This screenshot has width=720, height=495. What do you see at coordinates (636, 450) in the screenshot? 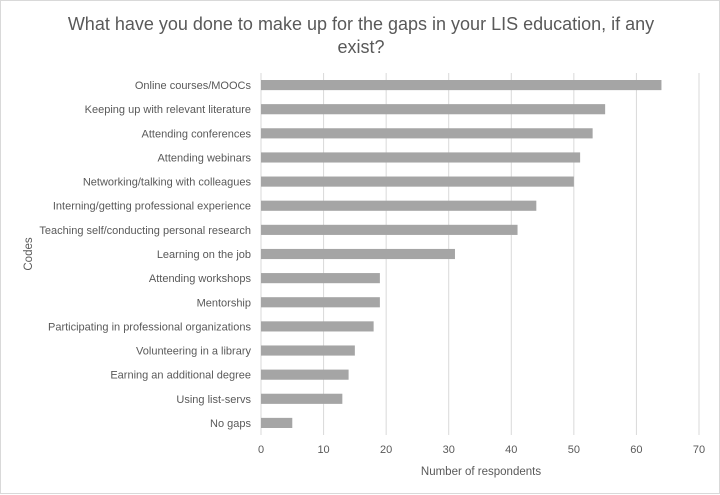
I see `x-tick-label: 60` at bounding box center [636, 450].